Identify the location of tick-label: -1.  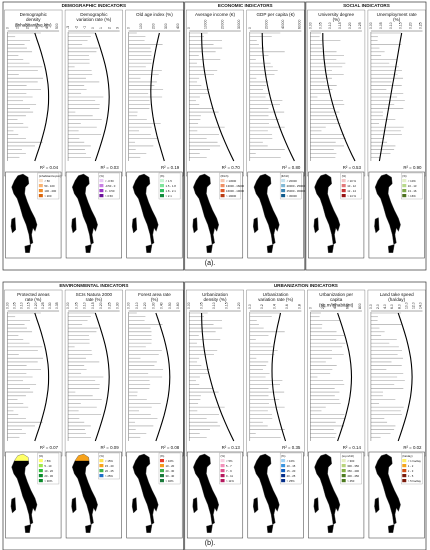
(85, 27).